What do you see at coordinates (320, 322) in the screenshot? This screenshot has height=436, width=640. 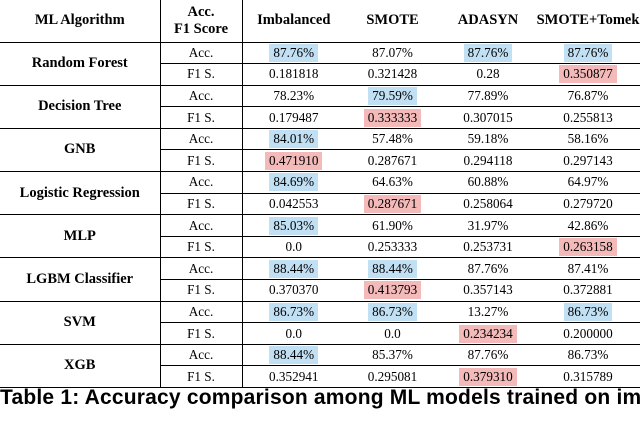 I see `table-row-accuracy: SVM Acc. 86.73% 86.73% 13.27% 86.73%` at bounding box center [320, 322].